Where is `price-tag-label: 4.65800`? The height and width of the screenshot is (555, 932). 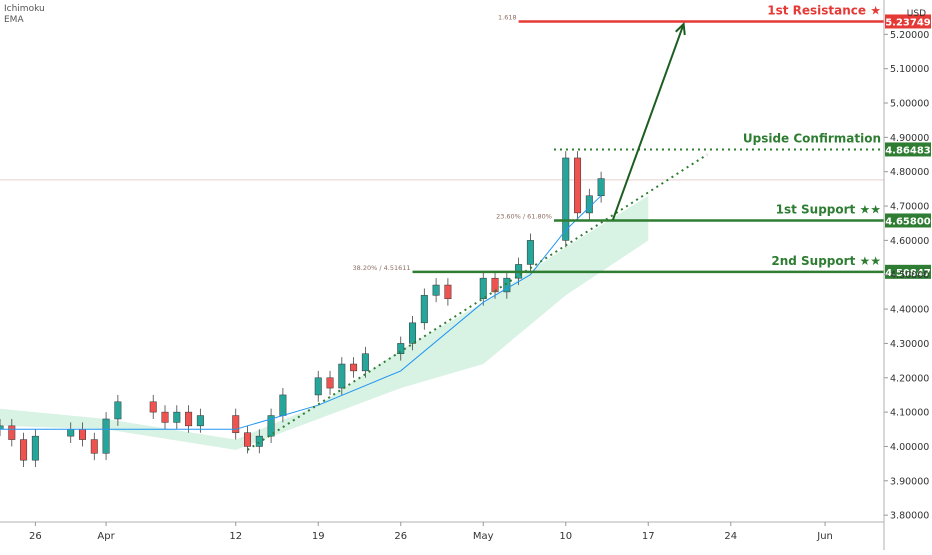
price-tag-label: 4.65800 is located at coordinates (908, 221).